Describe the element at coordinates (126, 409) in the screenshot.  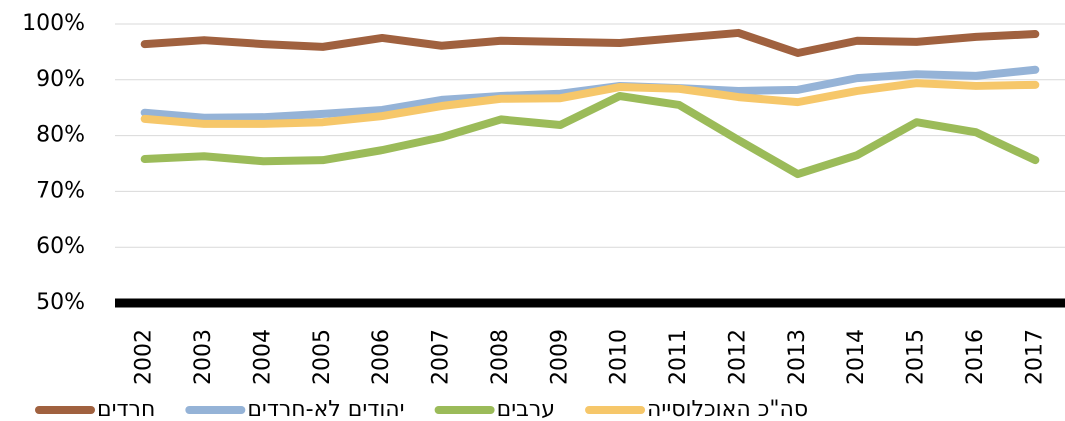
I see `legend-label: חרדים` at that location.